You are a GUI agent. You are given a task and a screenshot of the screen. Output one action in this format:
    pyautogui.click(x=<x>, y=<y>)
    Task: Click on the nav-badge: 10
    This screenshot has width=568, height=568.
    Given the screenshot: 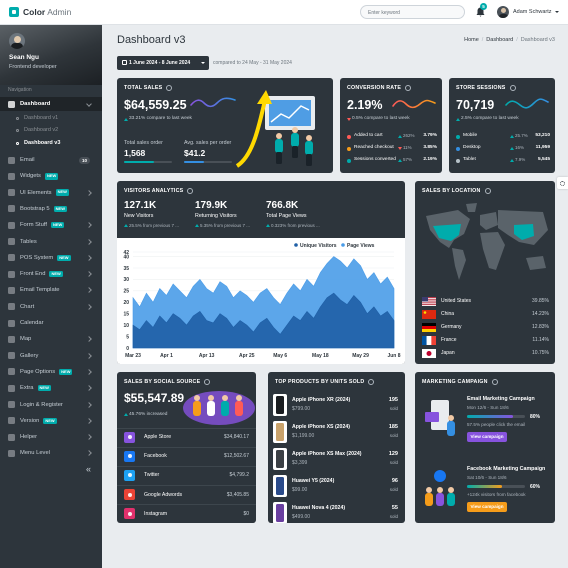 What is the action you would take?
    pyautogui.click(x=85, y=160)
    